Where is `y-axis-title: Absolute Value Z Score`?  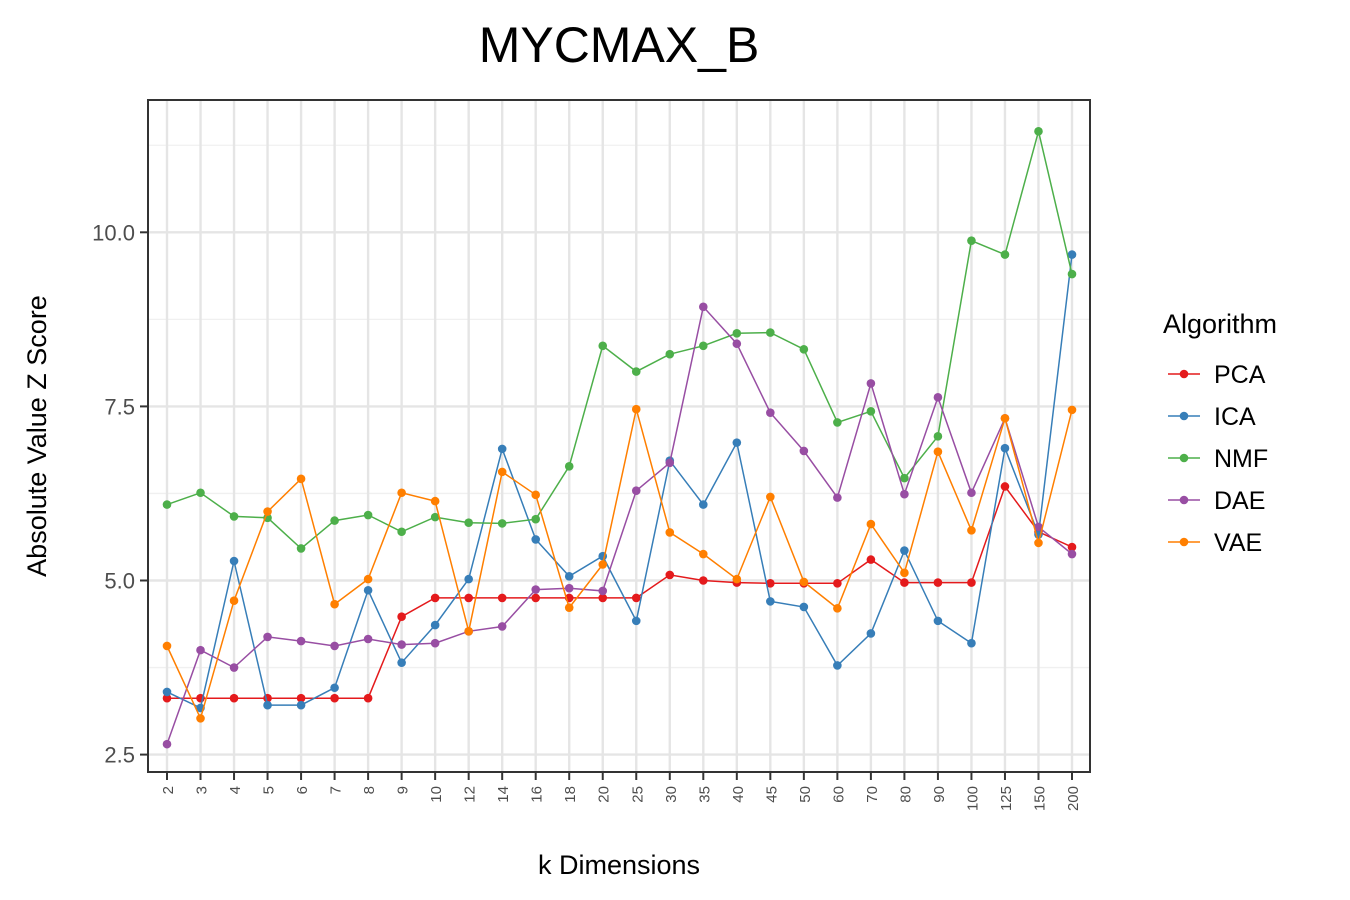
y-axis-title: Absolute Value Z Score is located at coordinates (37, 436).